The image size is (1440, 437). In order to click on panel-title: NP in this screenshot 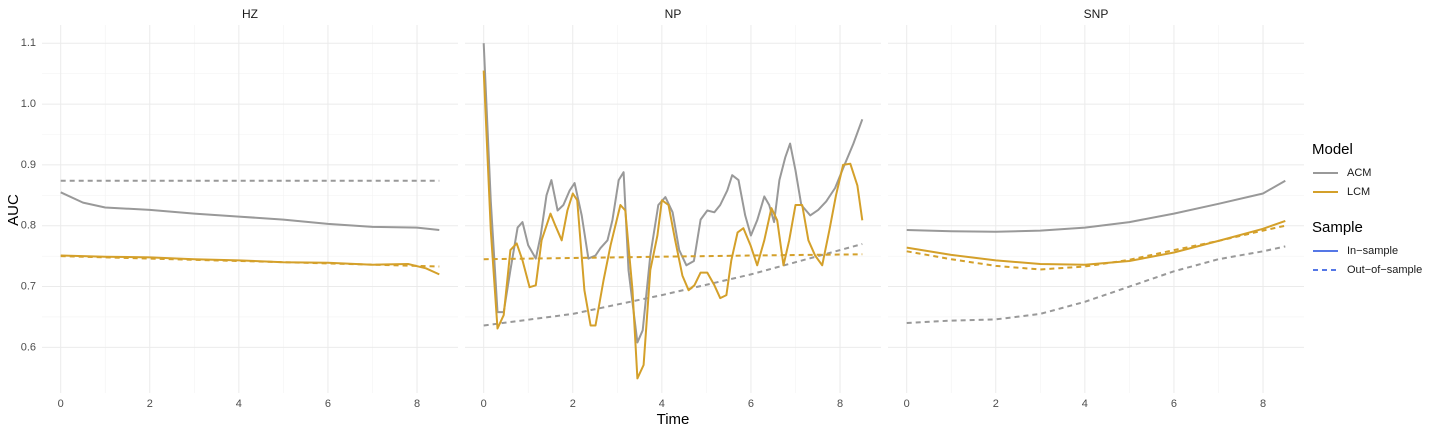, I will do `click(673, 14)`.